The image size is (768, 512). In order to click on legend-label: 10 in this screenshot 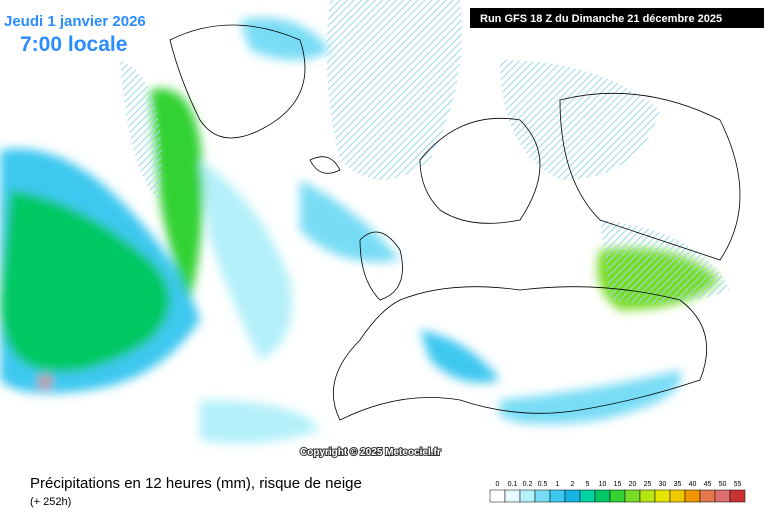, I will do `click(603, 484)`.